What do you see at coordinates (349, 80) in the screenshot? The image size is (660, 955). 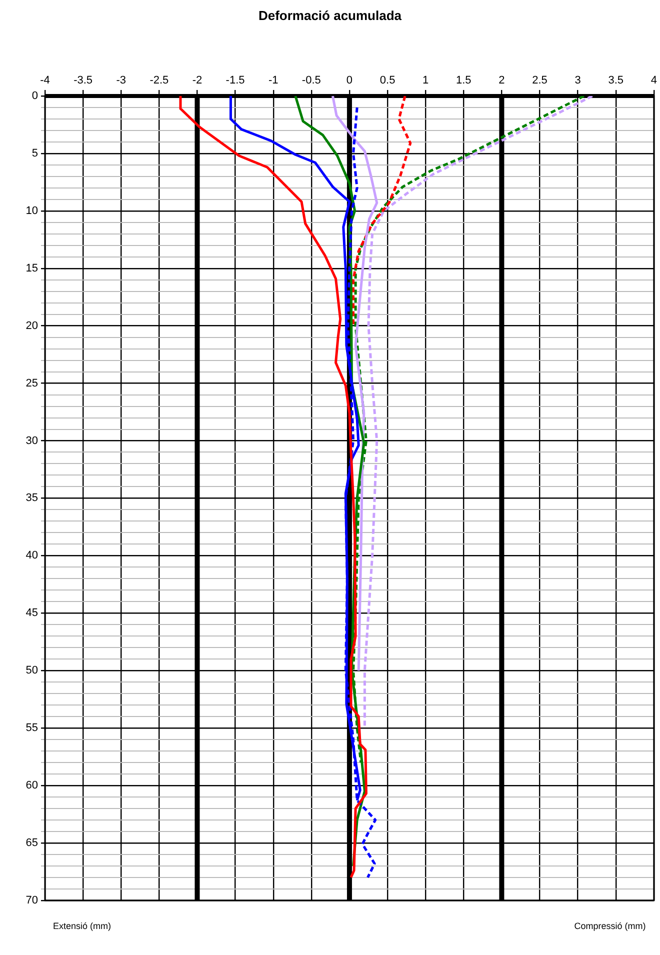 I see `x-tick-label: 0` at bounding box center [349, 80].